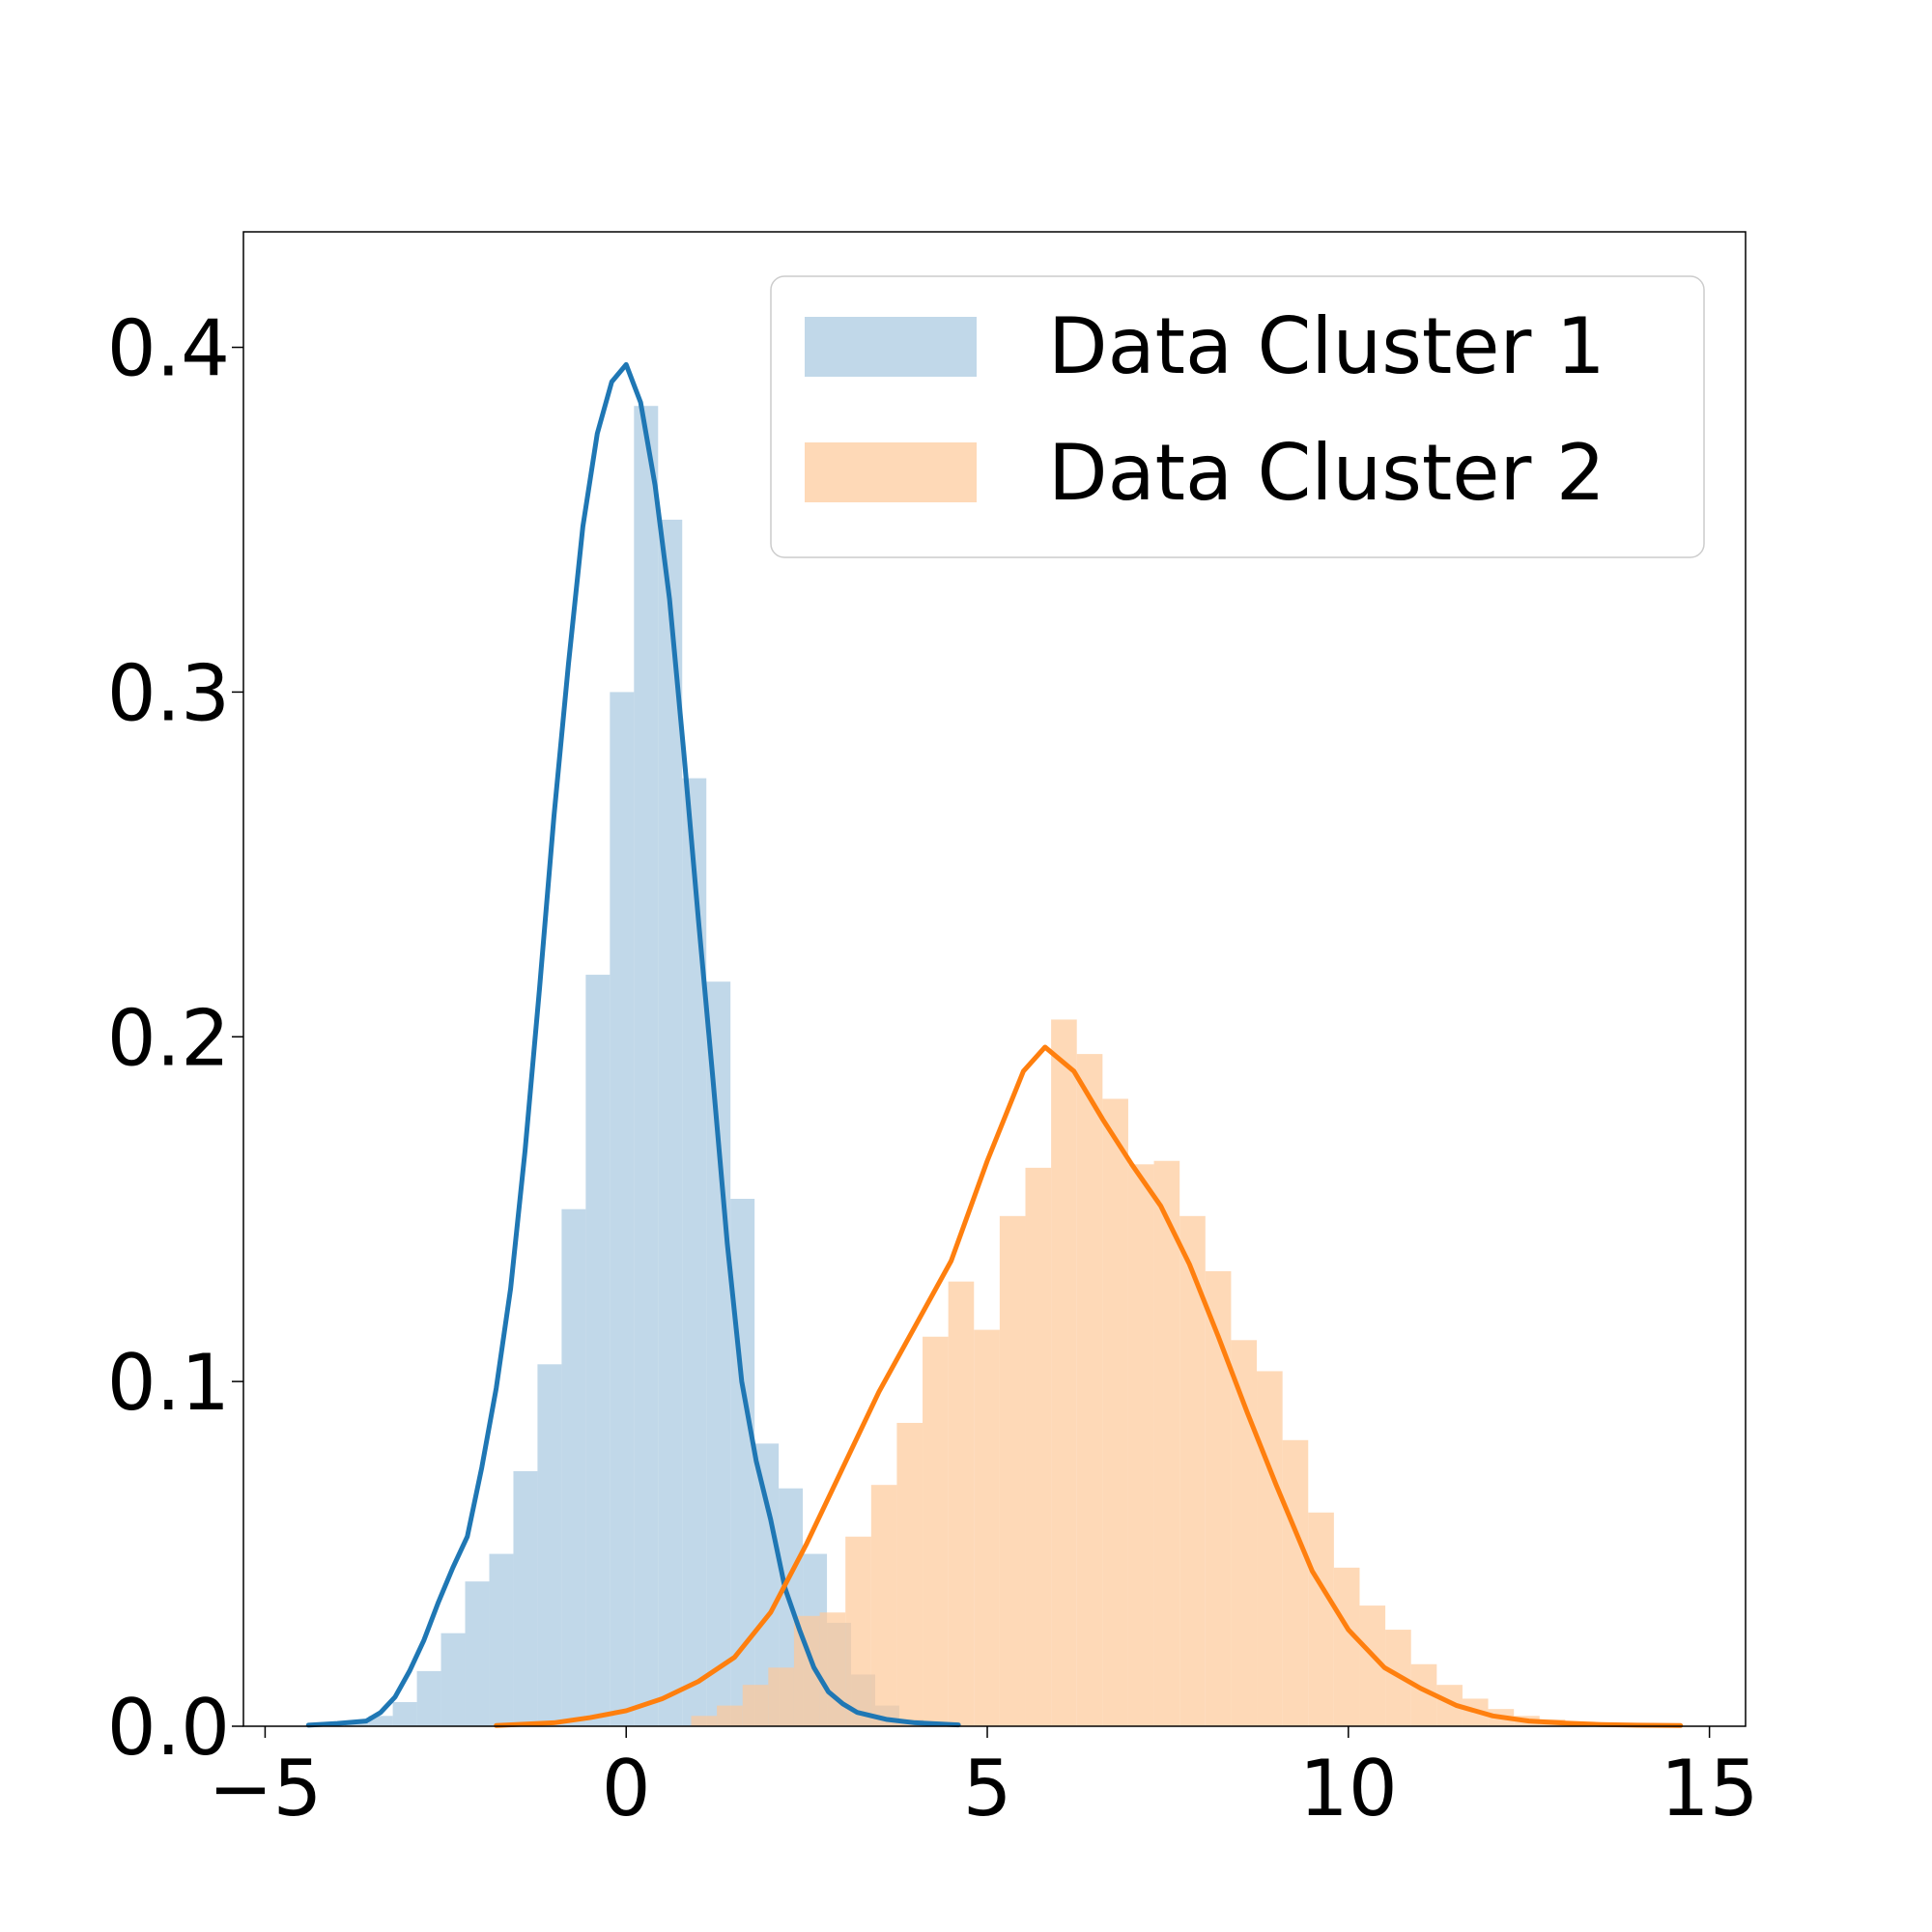 Image resolution: width=1932 pixels, height=1932 pixels. What do you see at coordinates (168, 1728) in the screenshot?
I see `y-tick-label: 0.0` at bounding box center [168, 1728].